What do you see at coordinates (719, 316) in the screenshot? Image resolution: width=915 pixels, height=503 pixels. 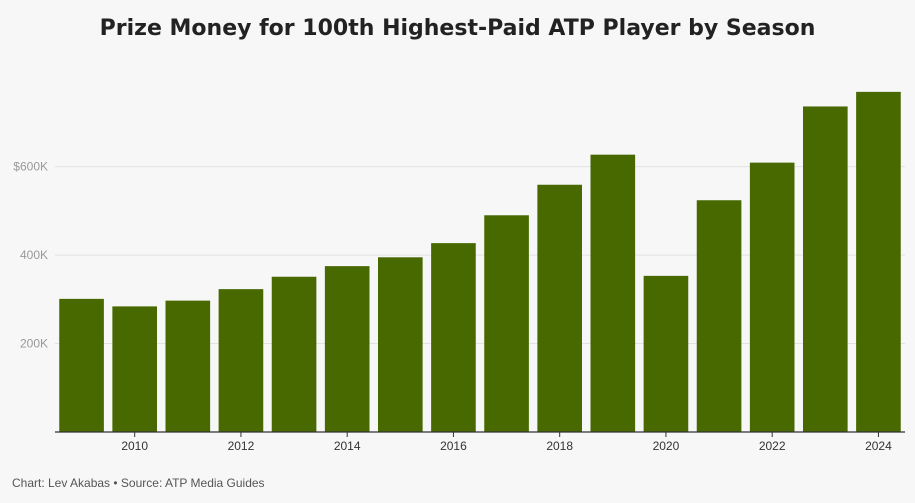 I see `bar-2021` at bounding box center [719, 316].